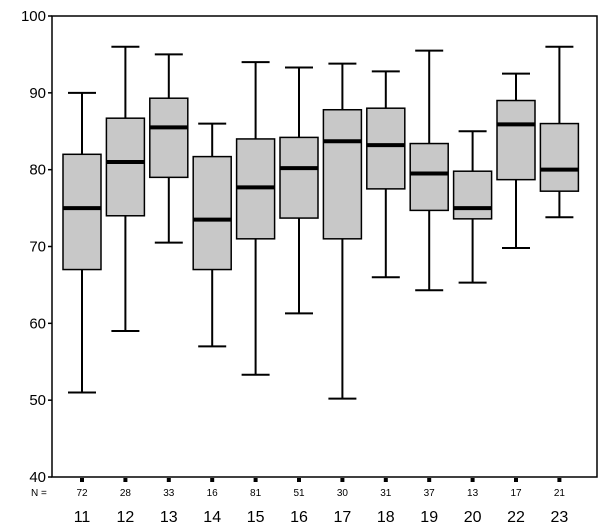 The height and width of the screenshot is (528, 604). What do you see at coordinates (560, 493) in the screenshot?
I see `n-count-label: 21` at bounding box center [560, 493].